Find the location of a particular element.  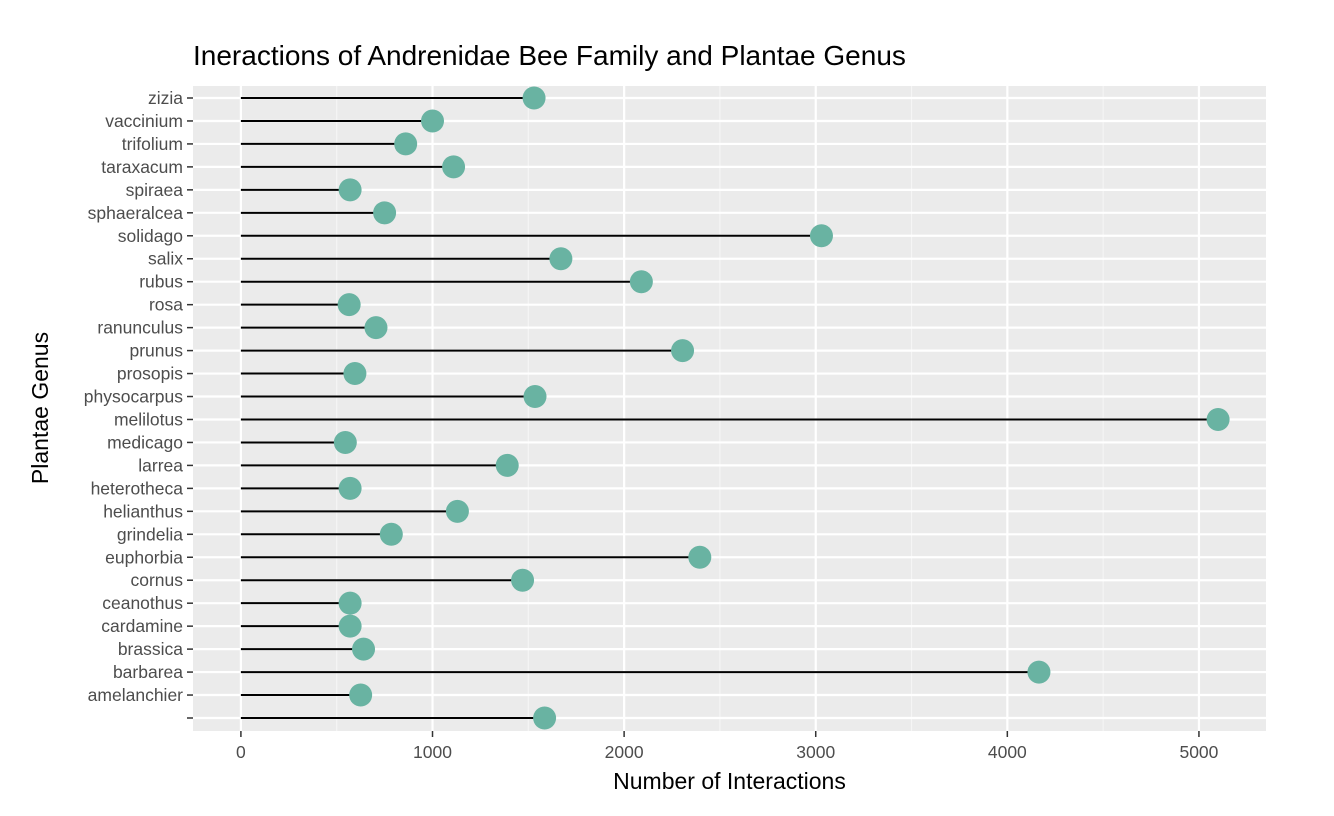

x-tick-label: 0 is located at coordinates (241, 752).